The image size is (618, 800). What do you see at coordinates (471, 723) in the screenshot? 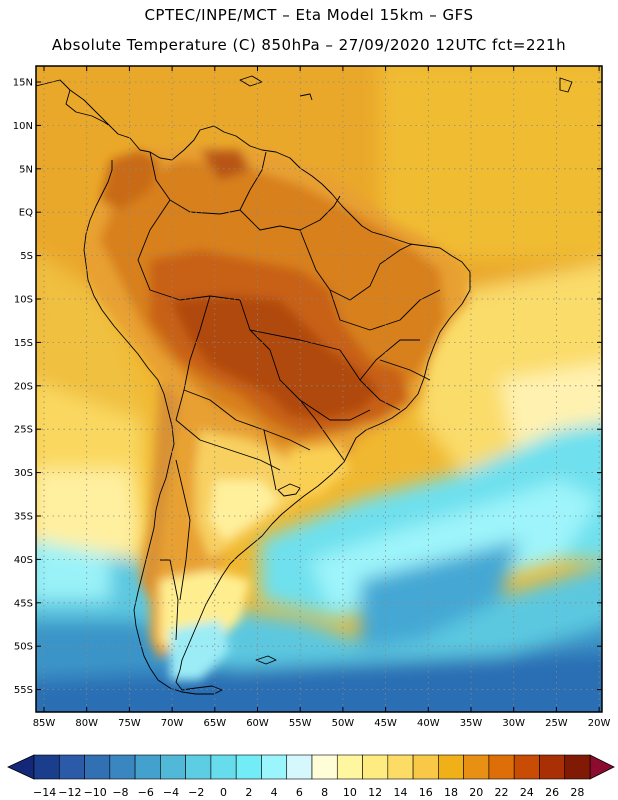
I see `lon-label: 35W` at bounding box center [471, 723].